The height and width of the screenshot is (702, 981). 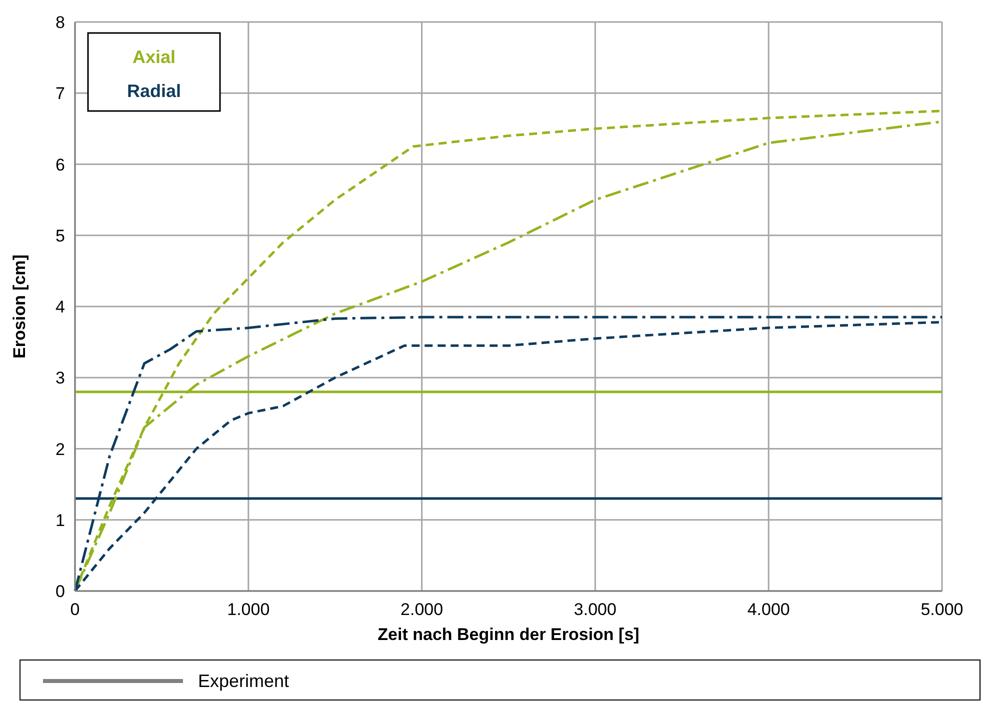 What do you see at coordinates (60, 22) in the screenshot?
I see `y-tick-label: 8` at bounding box center [60, 22].